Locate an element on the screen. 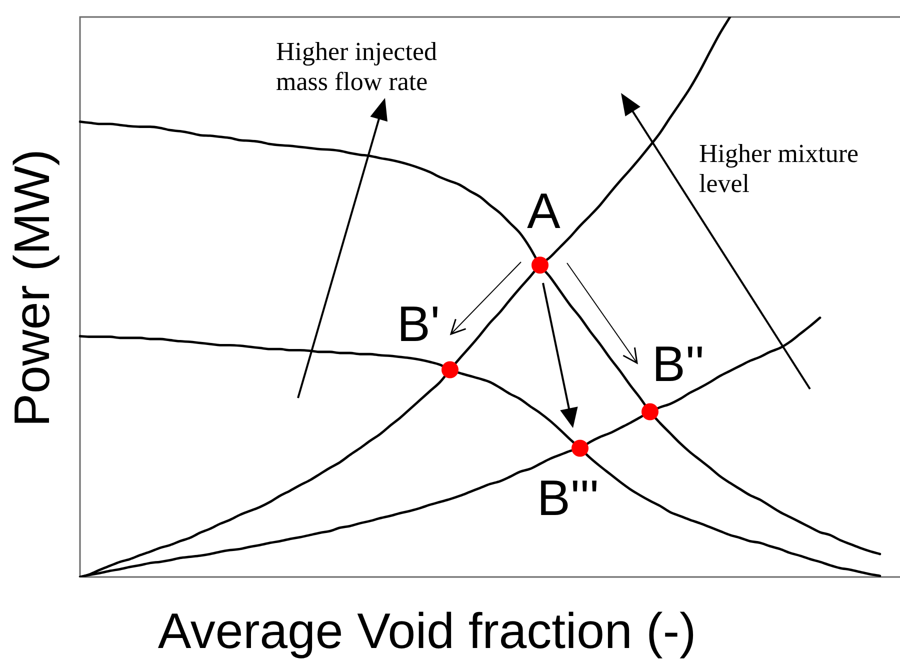  series-label: B' is located at coordinates (418, 324).